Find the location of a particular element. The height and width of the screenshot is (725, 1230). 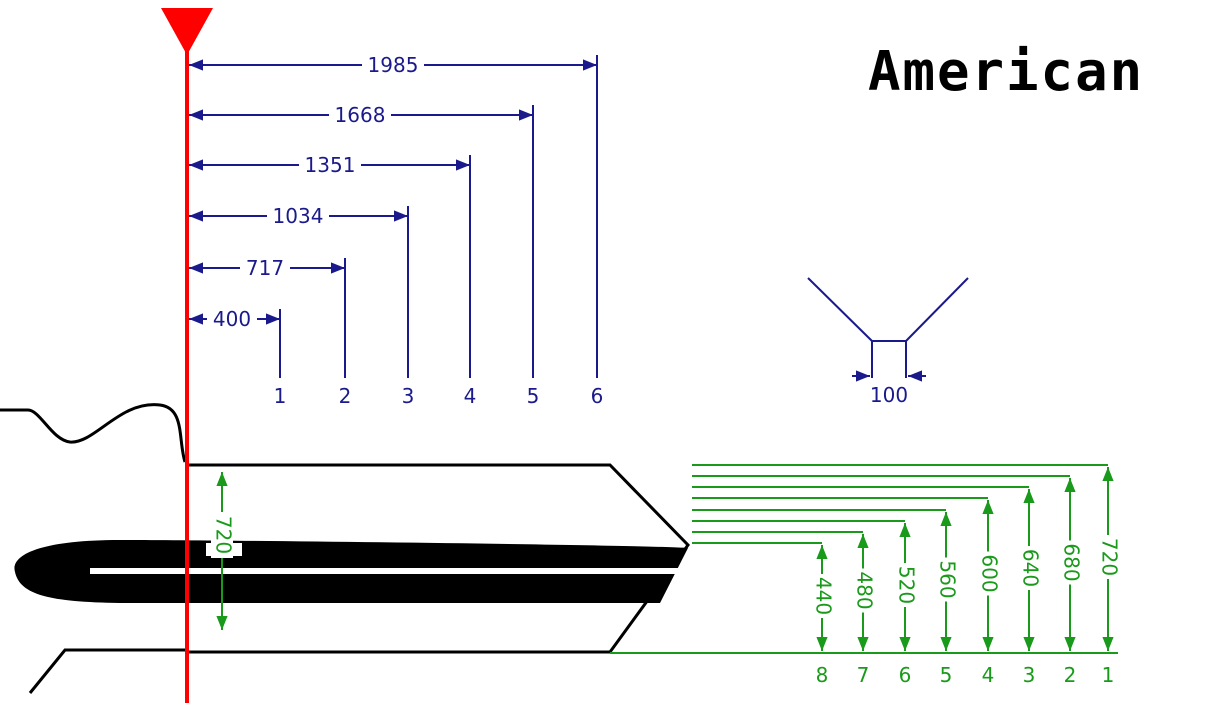

depth-label-7: 480 is located at coordinates (865, 590).